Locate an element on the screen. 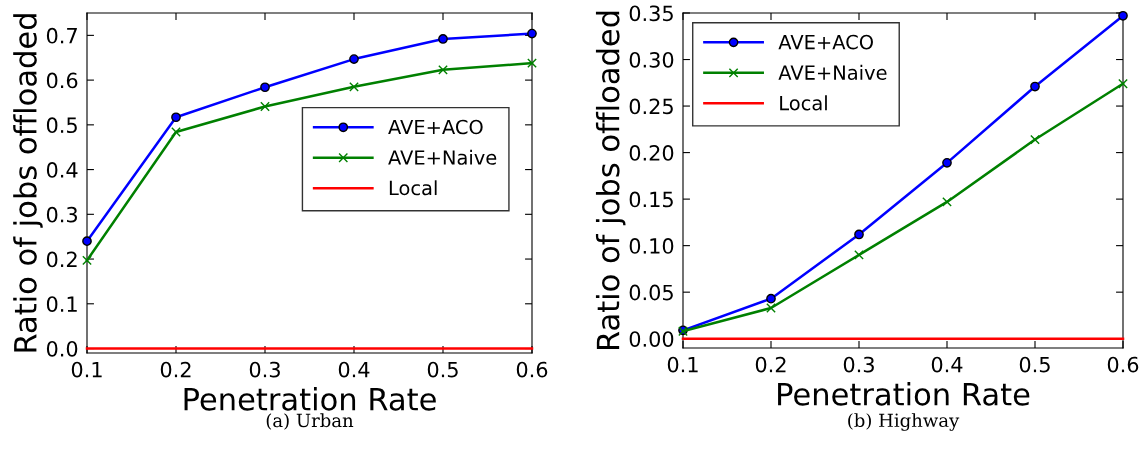 Image resolution: width=1143 pixels, height=450 pixels. y-tick-label: 0.0 is located at coordinates (62, 348).